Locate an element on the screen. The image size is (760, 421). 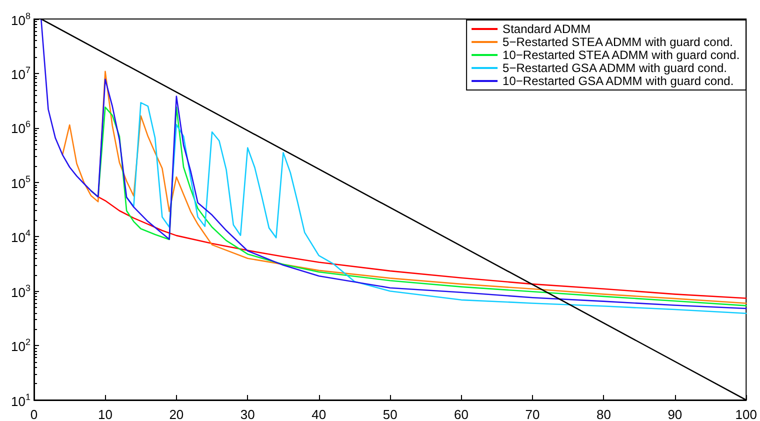
x-tick-label: 70 is located at coordinates (532, 414).